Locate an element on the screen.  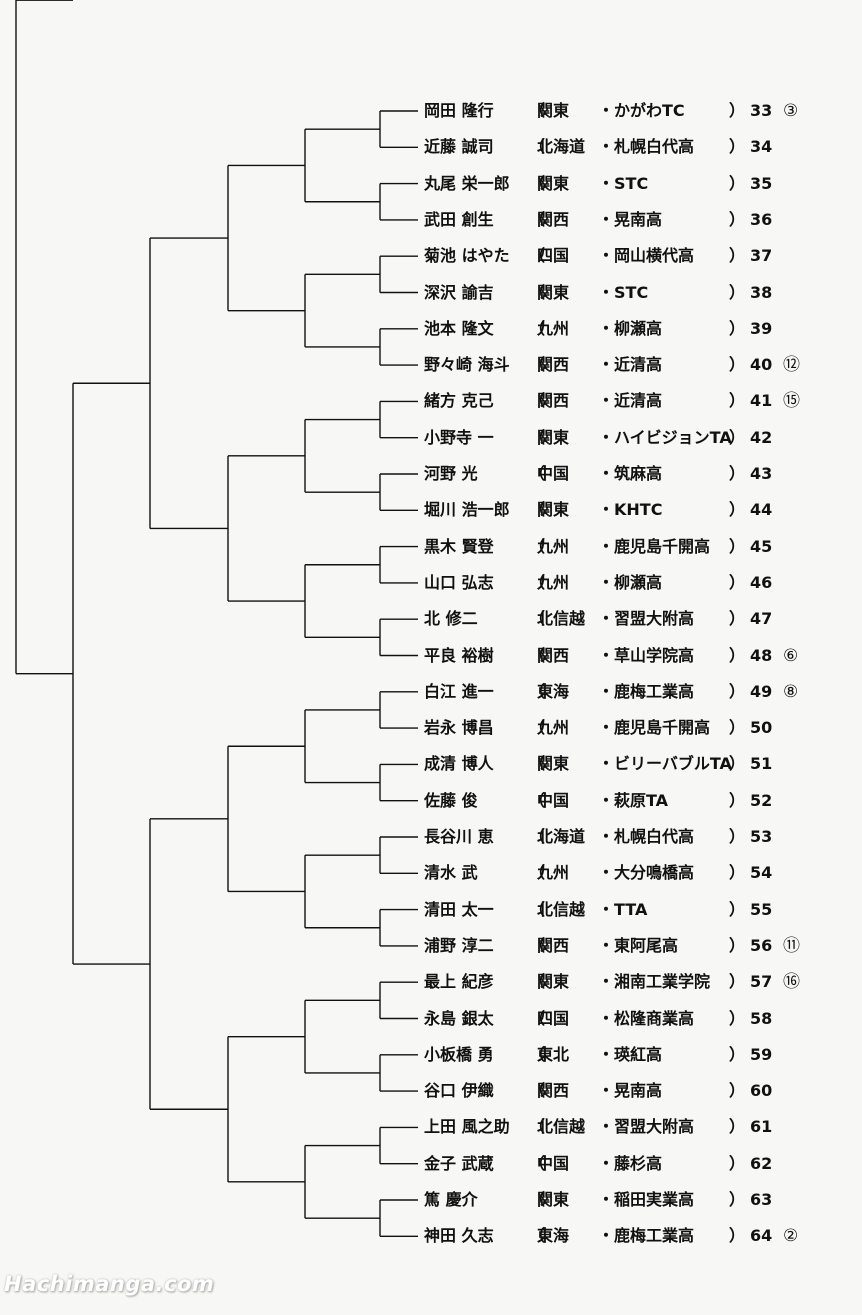
entry-number: 36 is located at coordinates (761, 219).